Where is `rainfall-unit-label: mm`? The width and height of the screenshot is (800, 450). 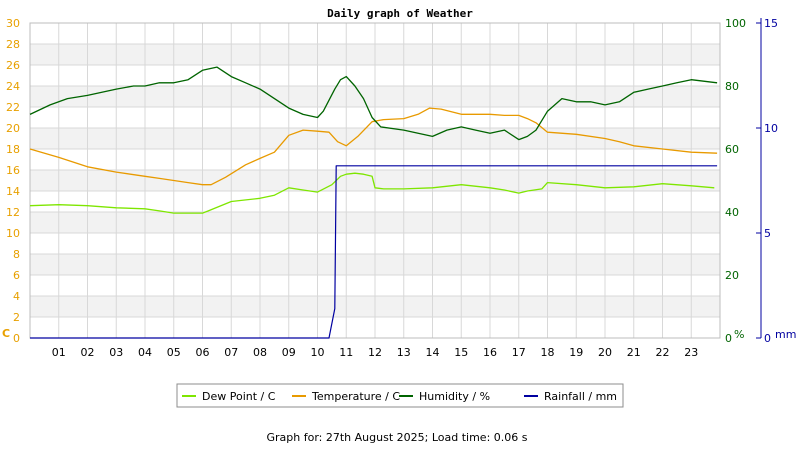 rainfall-unit-label: mm is located at coordinates (785, 334).